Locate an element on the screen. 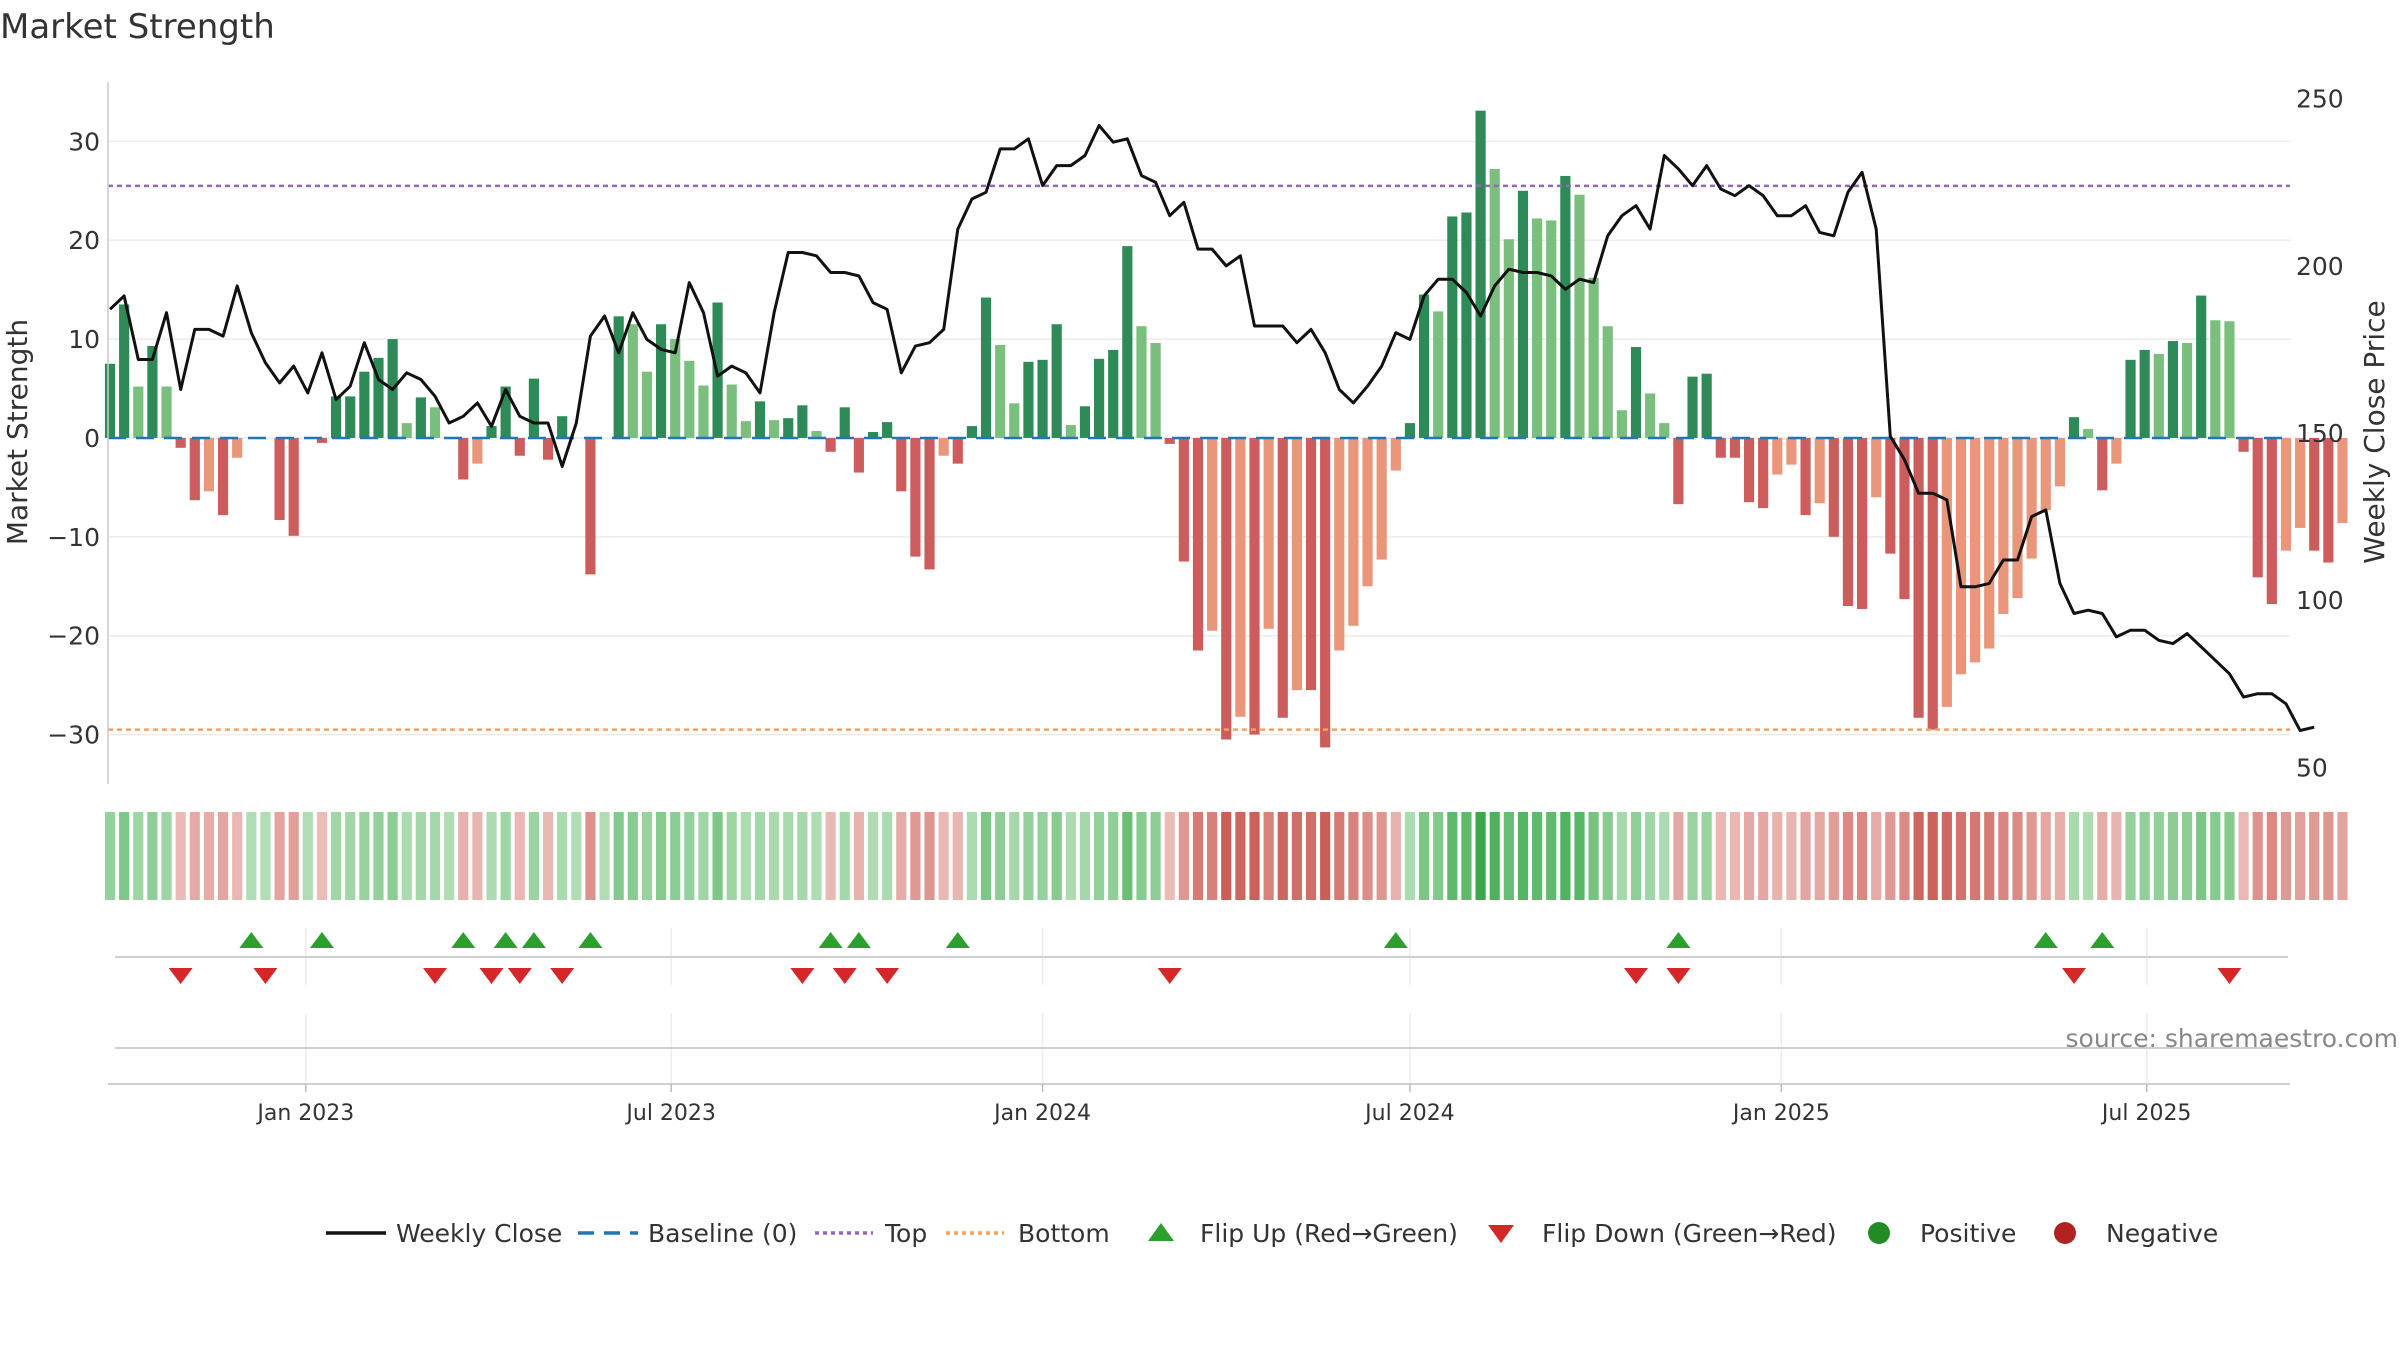 Image resolution: width=2400 pixels, height=1350 pixels. legend-swatch is located at coordinates (1161, 1232).